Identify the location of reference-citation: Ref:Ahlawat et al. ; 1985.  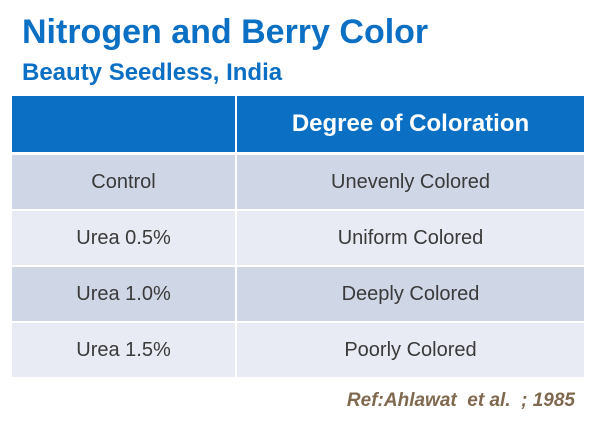
(460, 400).